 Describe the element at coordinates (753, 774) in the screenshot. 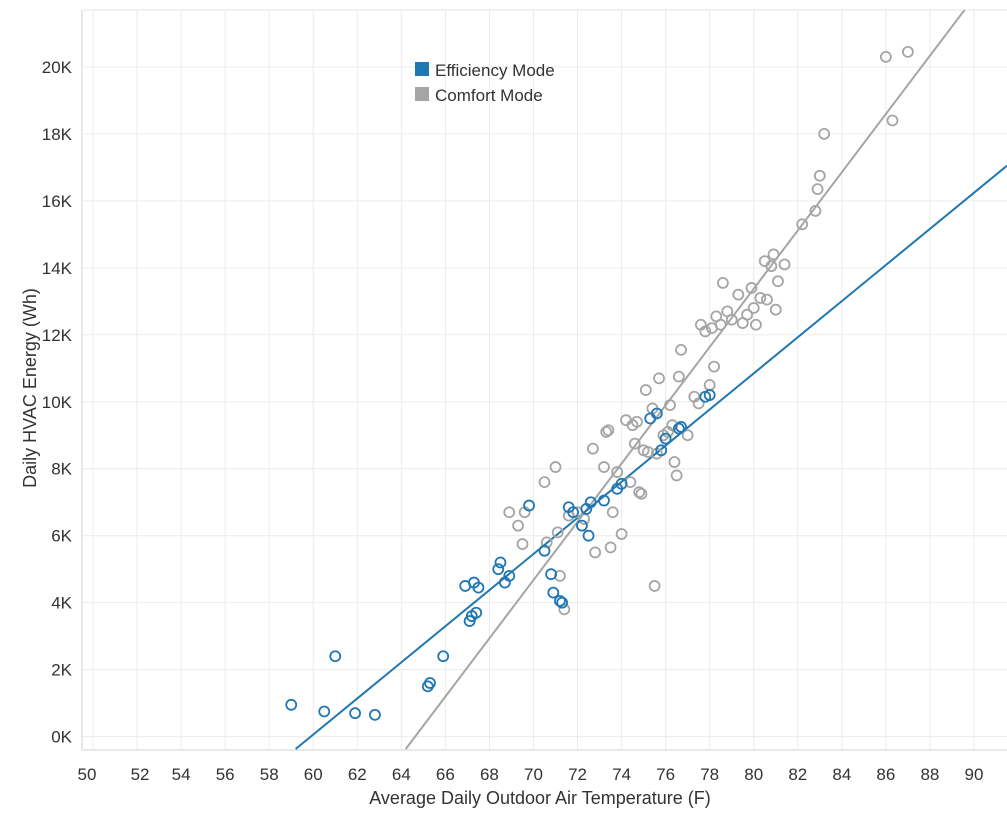

I see `x-tick-label: 80` at that location.